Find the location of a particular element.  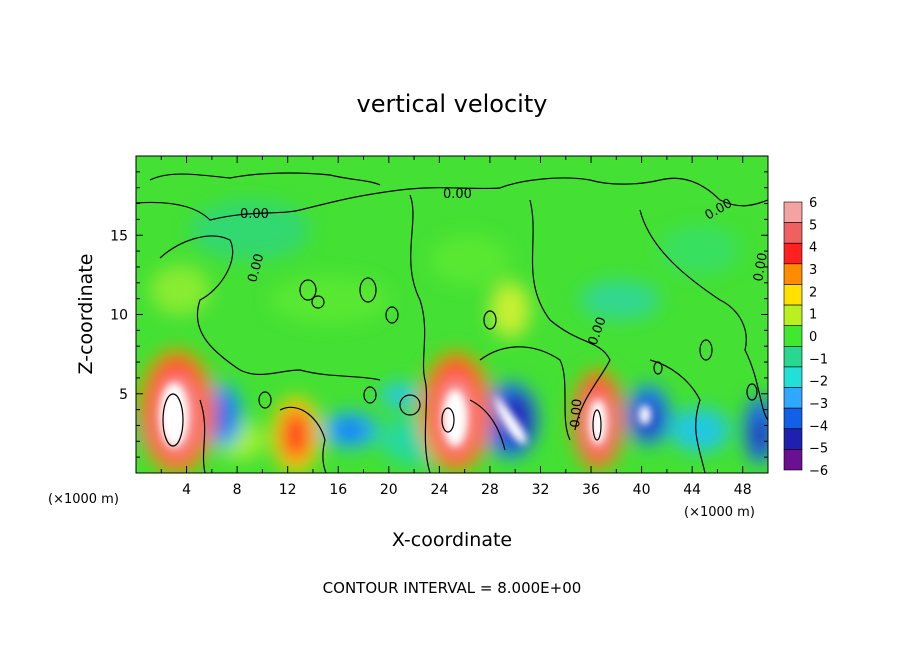

chart-title: vertical velocity is located at coordinates (452, 104).